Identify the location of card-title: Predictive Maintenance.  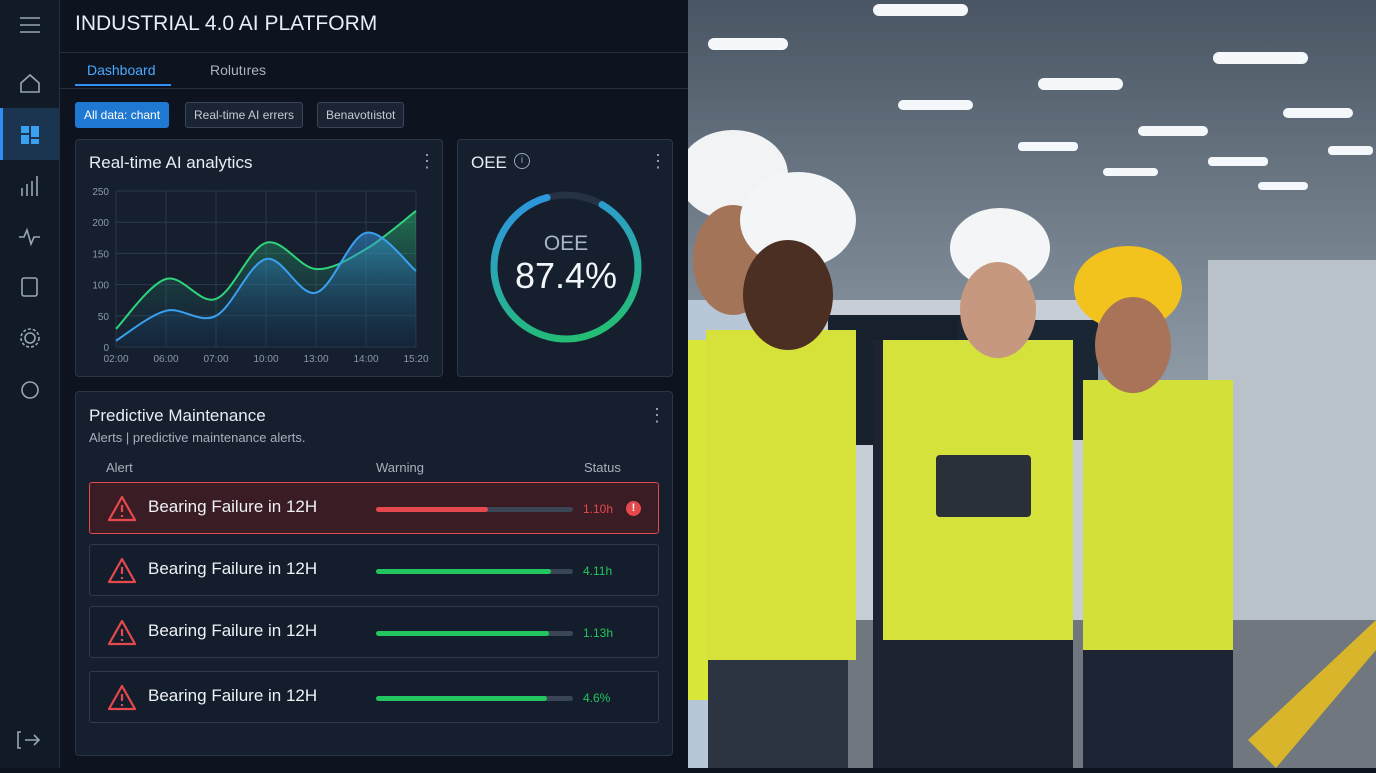
(177, 415).